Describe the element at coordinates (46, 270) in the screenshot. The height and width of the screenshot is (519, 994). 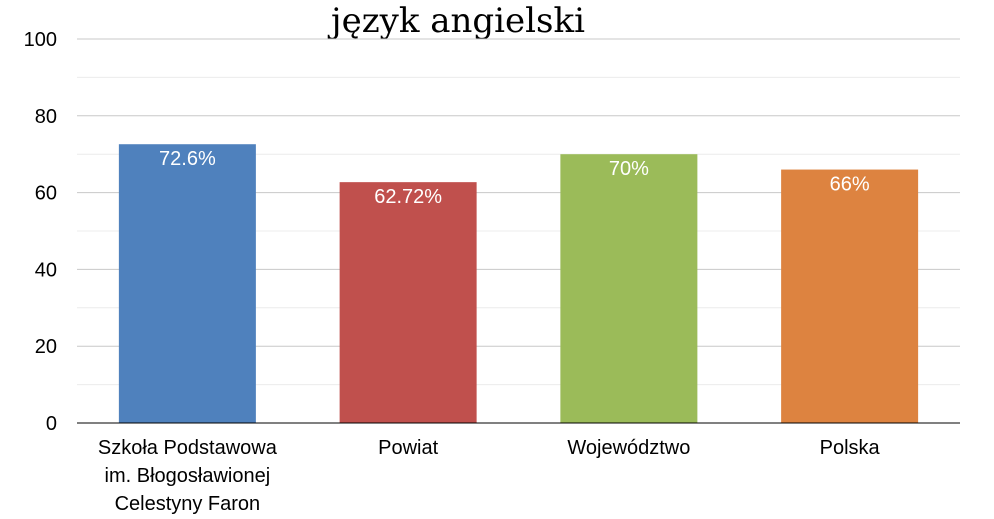
I see `y-tick-label: 40` at that location.